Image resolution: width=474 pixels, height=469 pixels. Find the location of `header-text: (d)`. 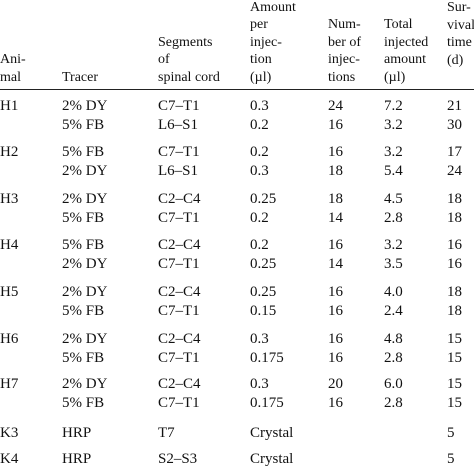

header-text: (d) is located at coordinates (455, 60).